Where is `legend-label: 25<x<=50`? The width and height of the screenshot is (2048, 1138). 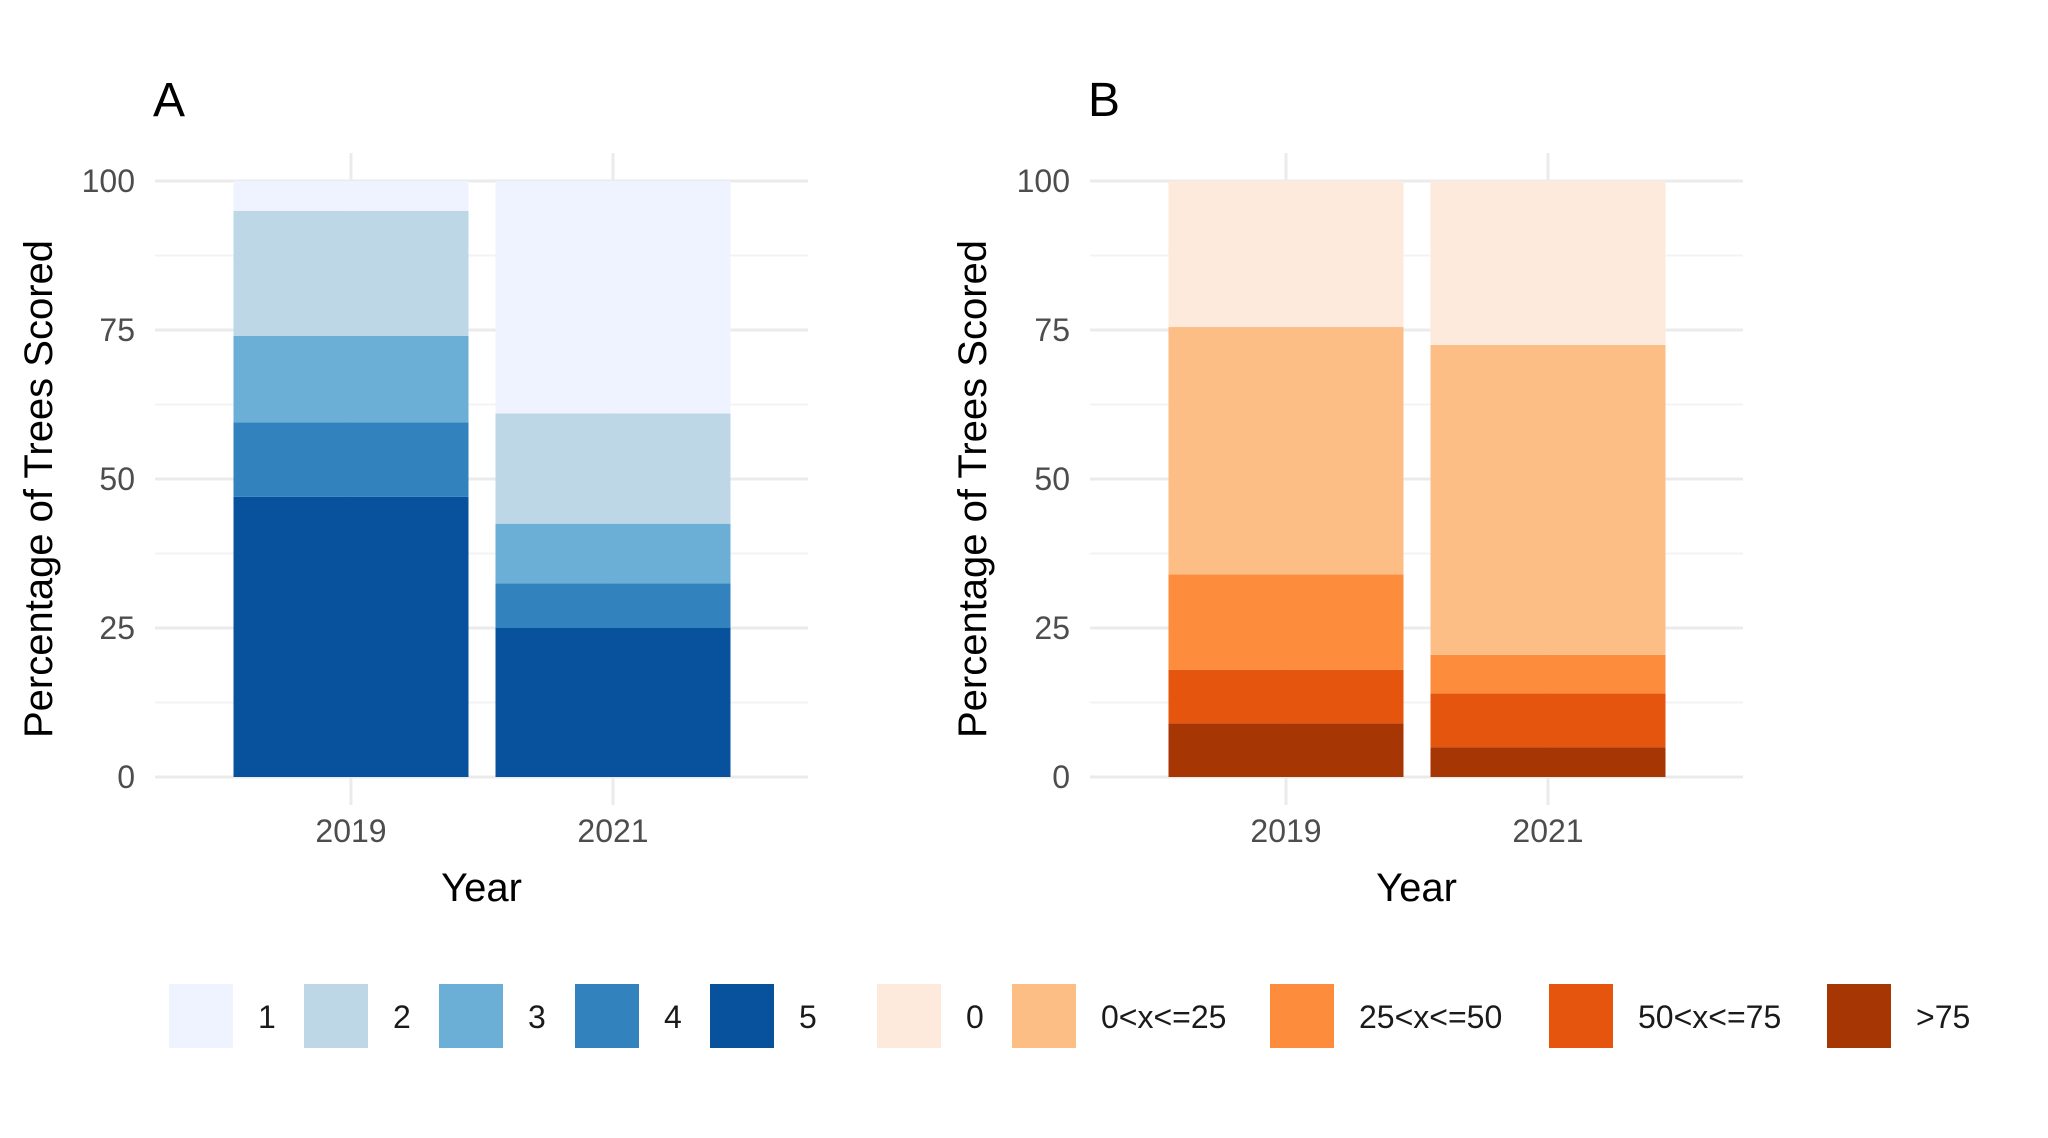 legend-label: 25<x<=50 is located at coordinates (1430, 1017).